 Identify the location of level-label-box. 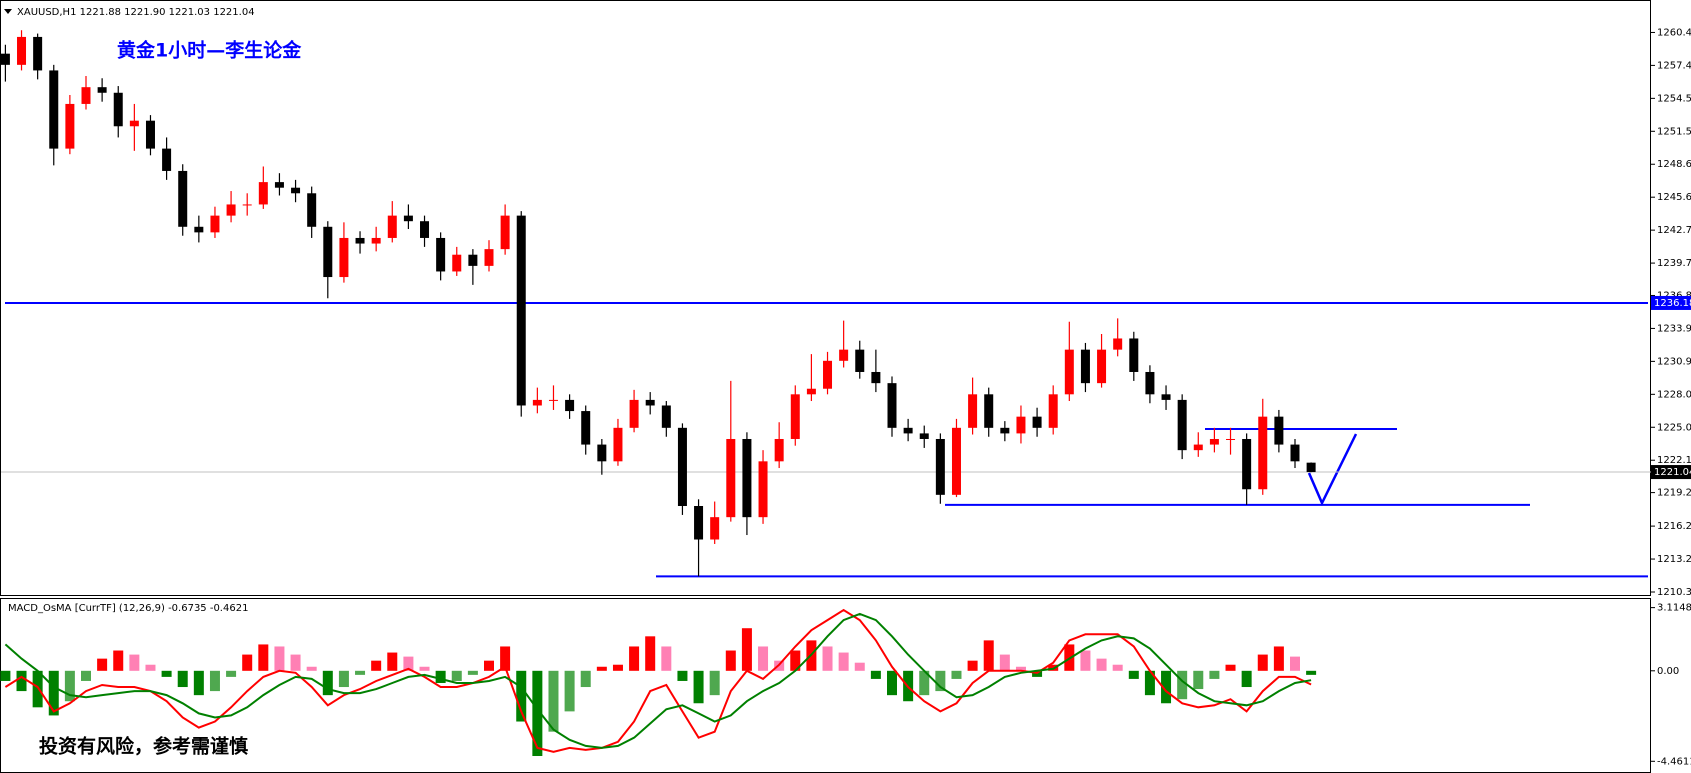
(1671, 302).